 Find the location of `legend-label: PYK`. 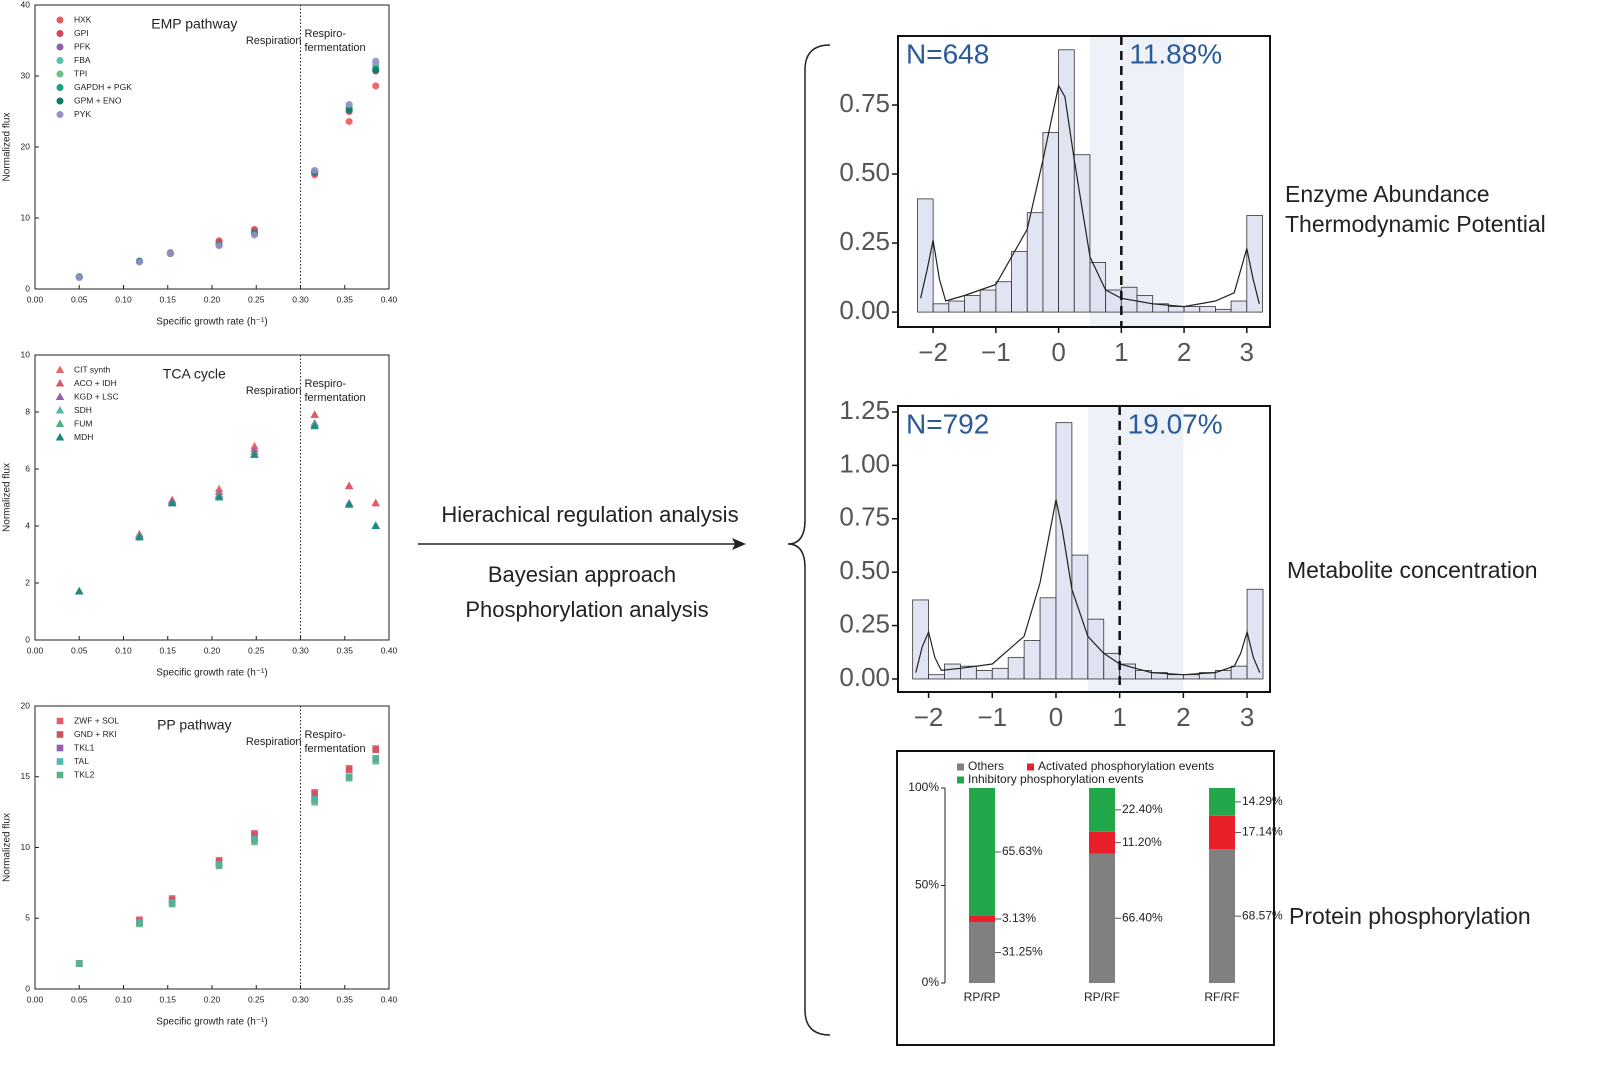

legend-label: PYK is located at coordinates (82, 114).